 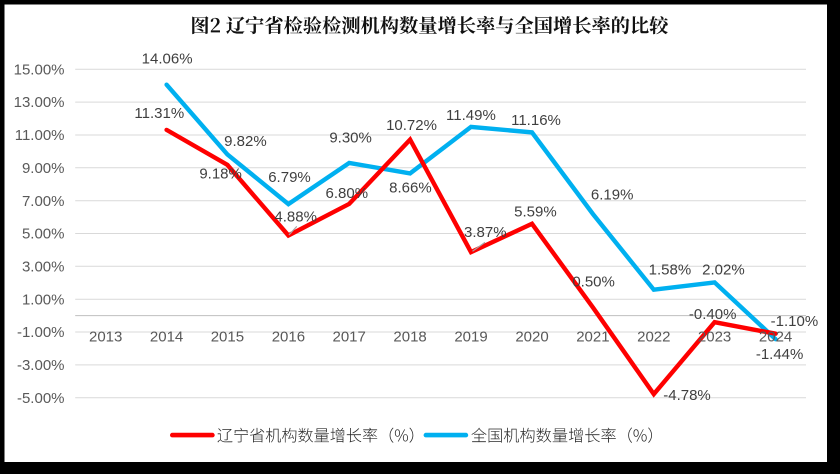 What do you see at coordinates (295, 216) in the screenshot?
I see `svg-text: 4.88%` at bounding box center [295, 216].